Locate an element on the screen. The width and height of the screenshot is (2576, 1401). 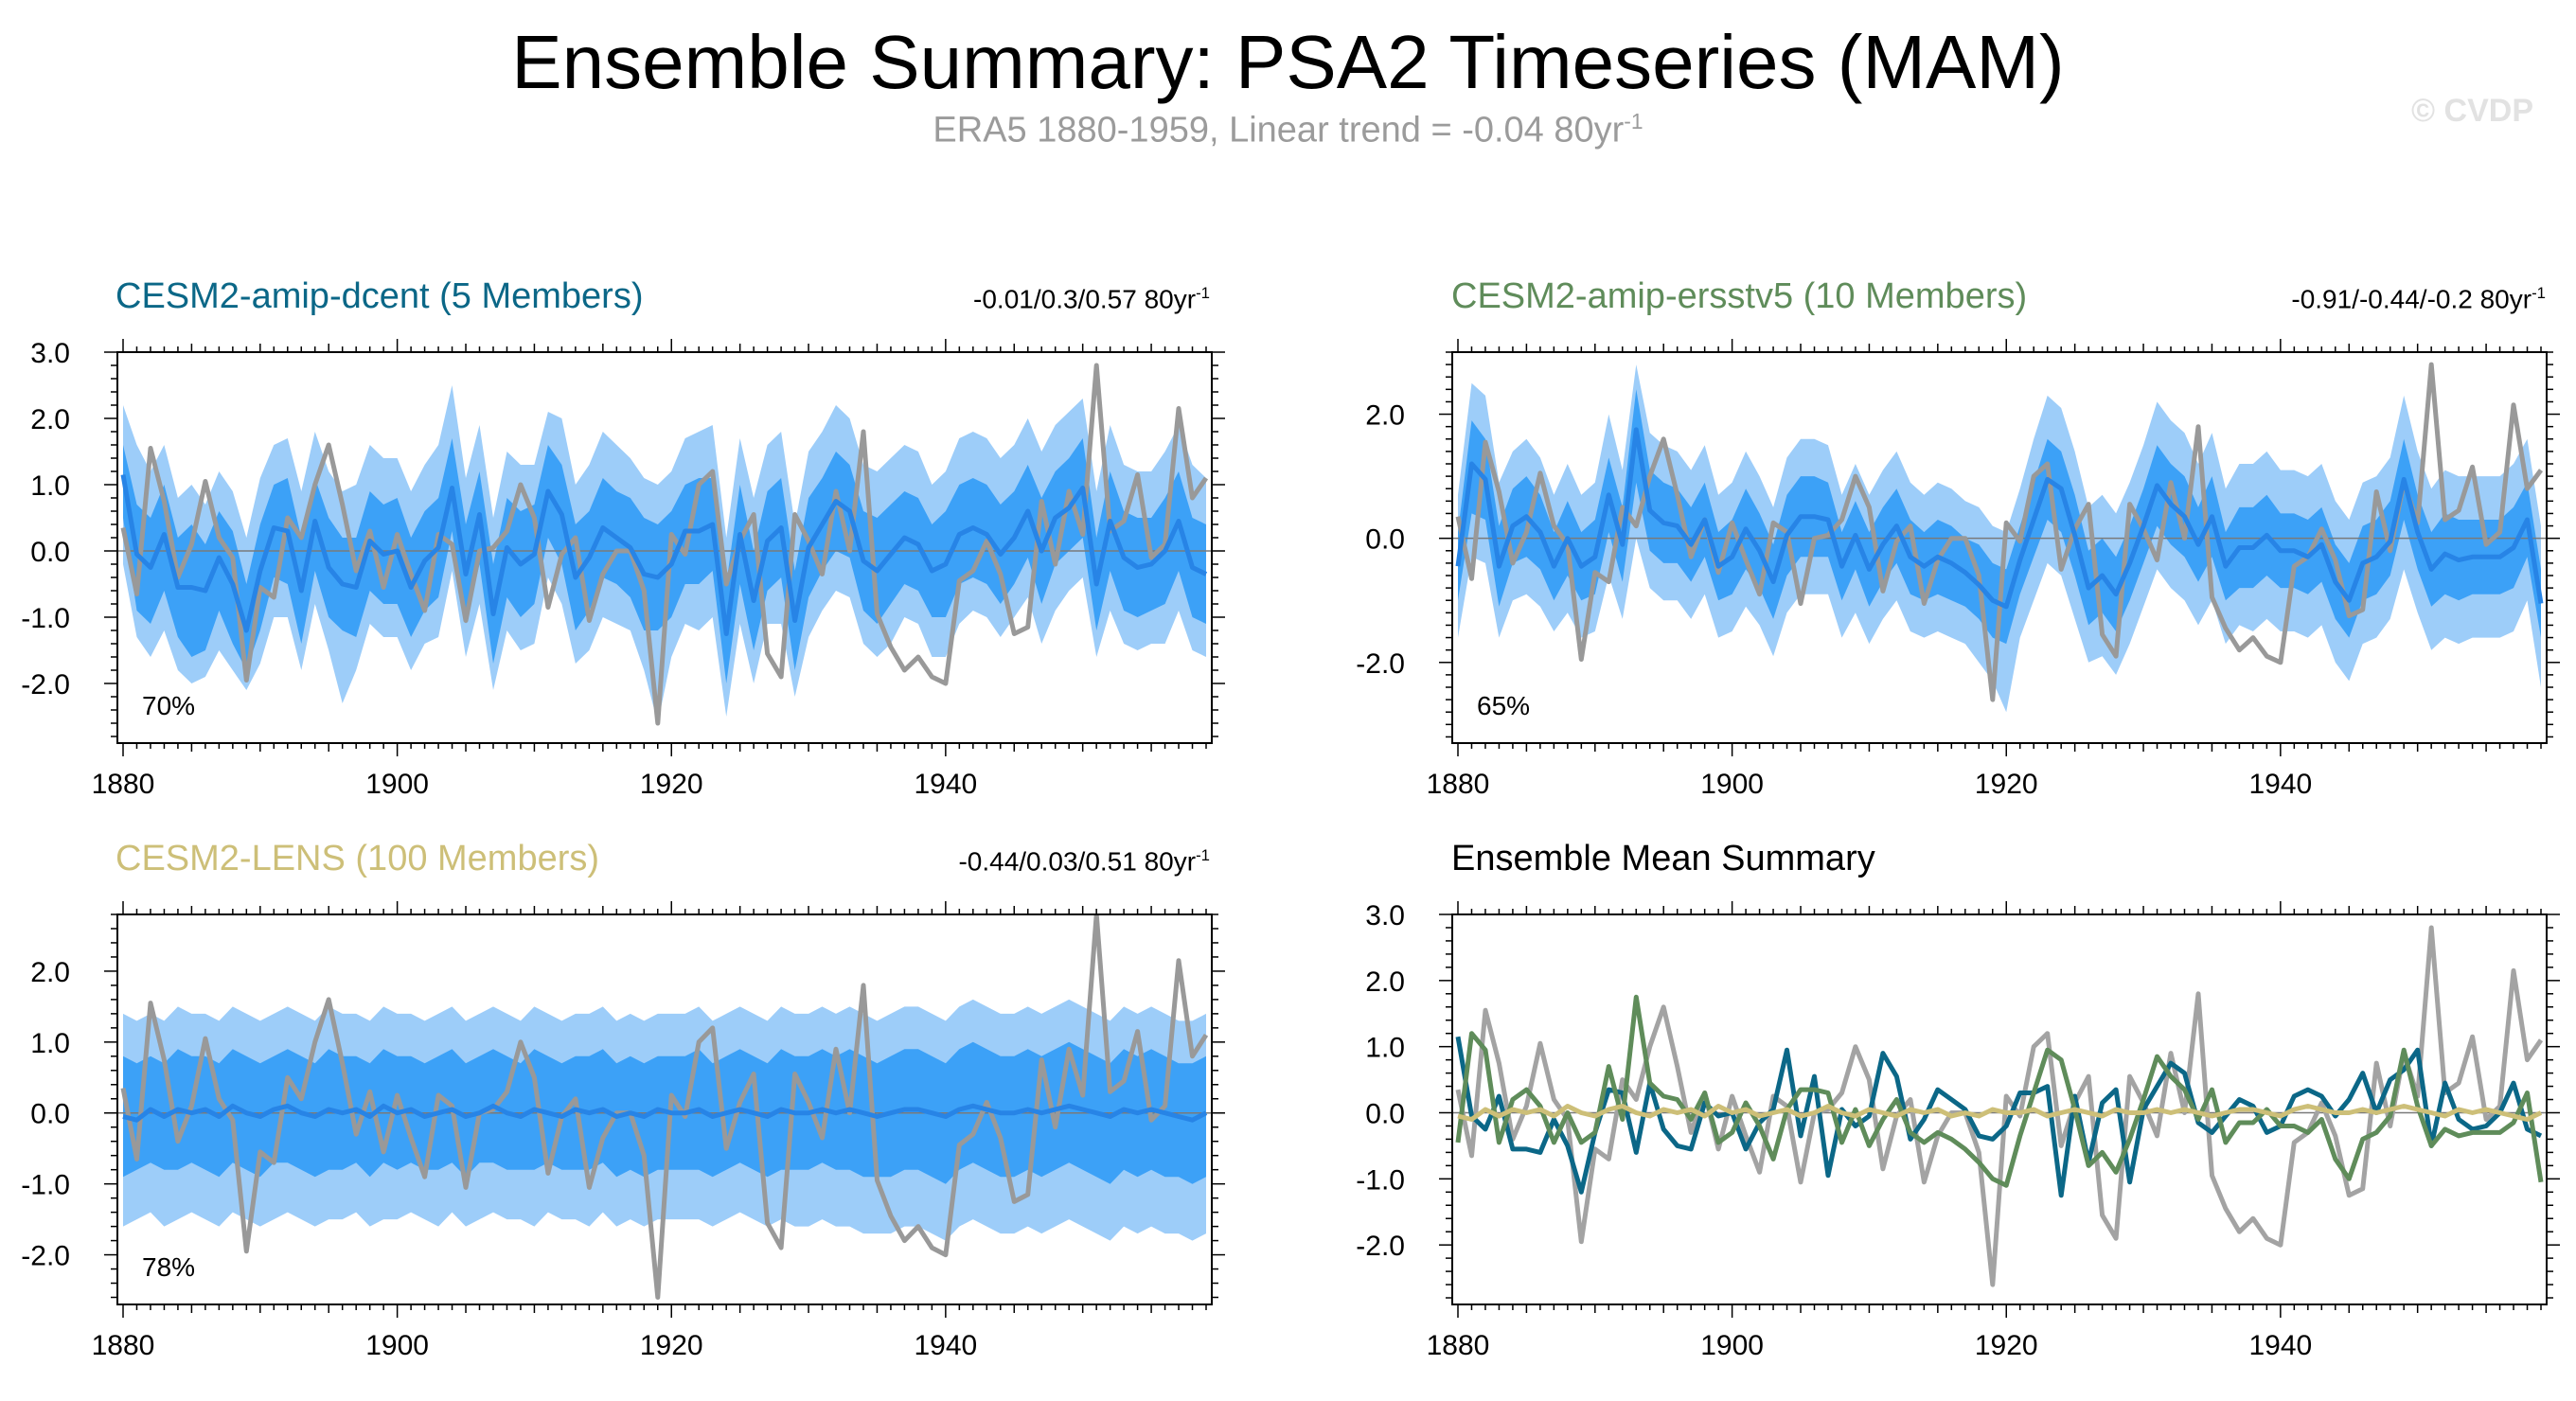
ensemble-mean-line-lens is located at coordinates (2000, 1113).